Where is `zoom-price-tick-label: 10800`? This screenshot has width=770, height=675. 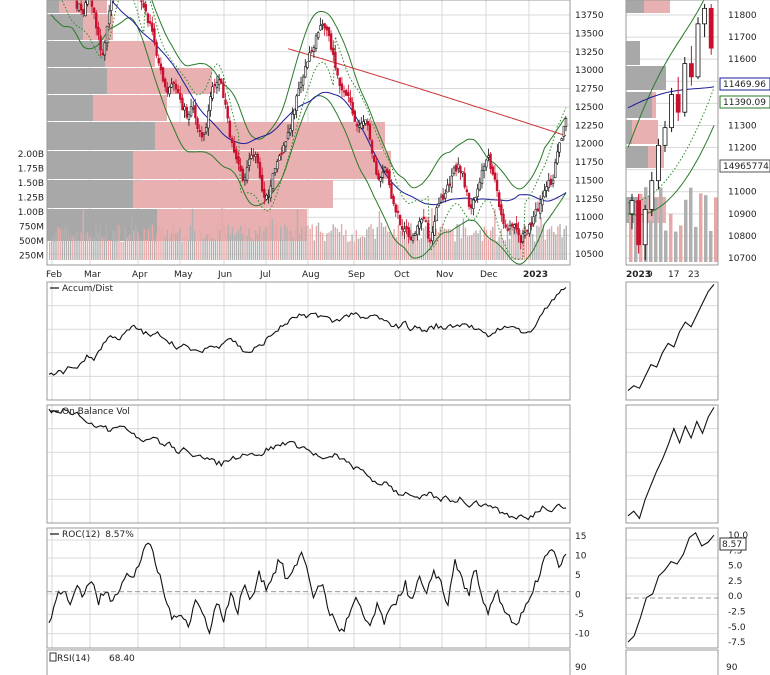
zoom-price-tick-label: 10800 is located at coordinates (742, 237).